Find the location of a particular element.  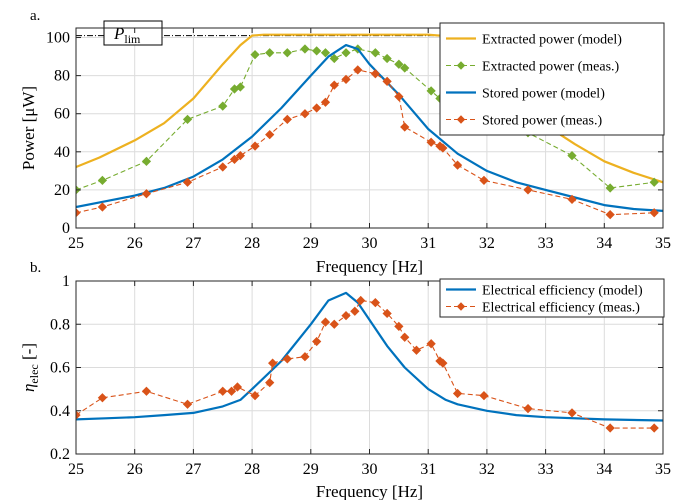

y-axis-label: Power [μW] is located at coordinates (28, 128).